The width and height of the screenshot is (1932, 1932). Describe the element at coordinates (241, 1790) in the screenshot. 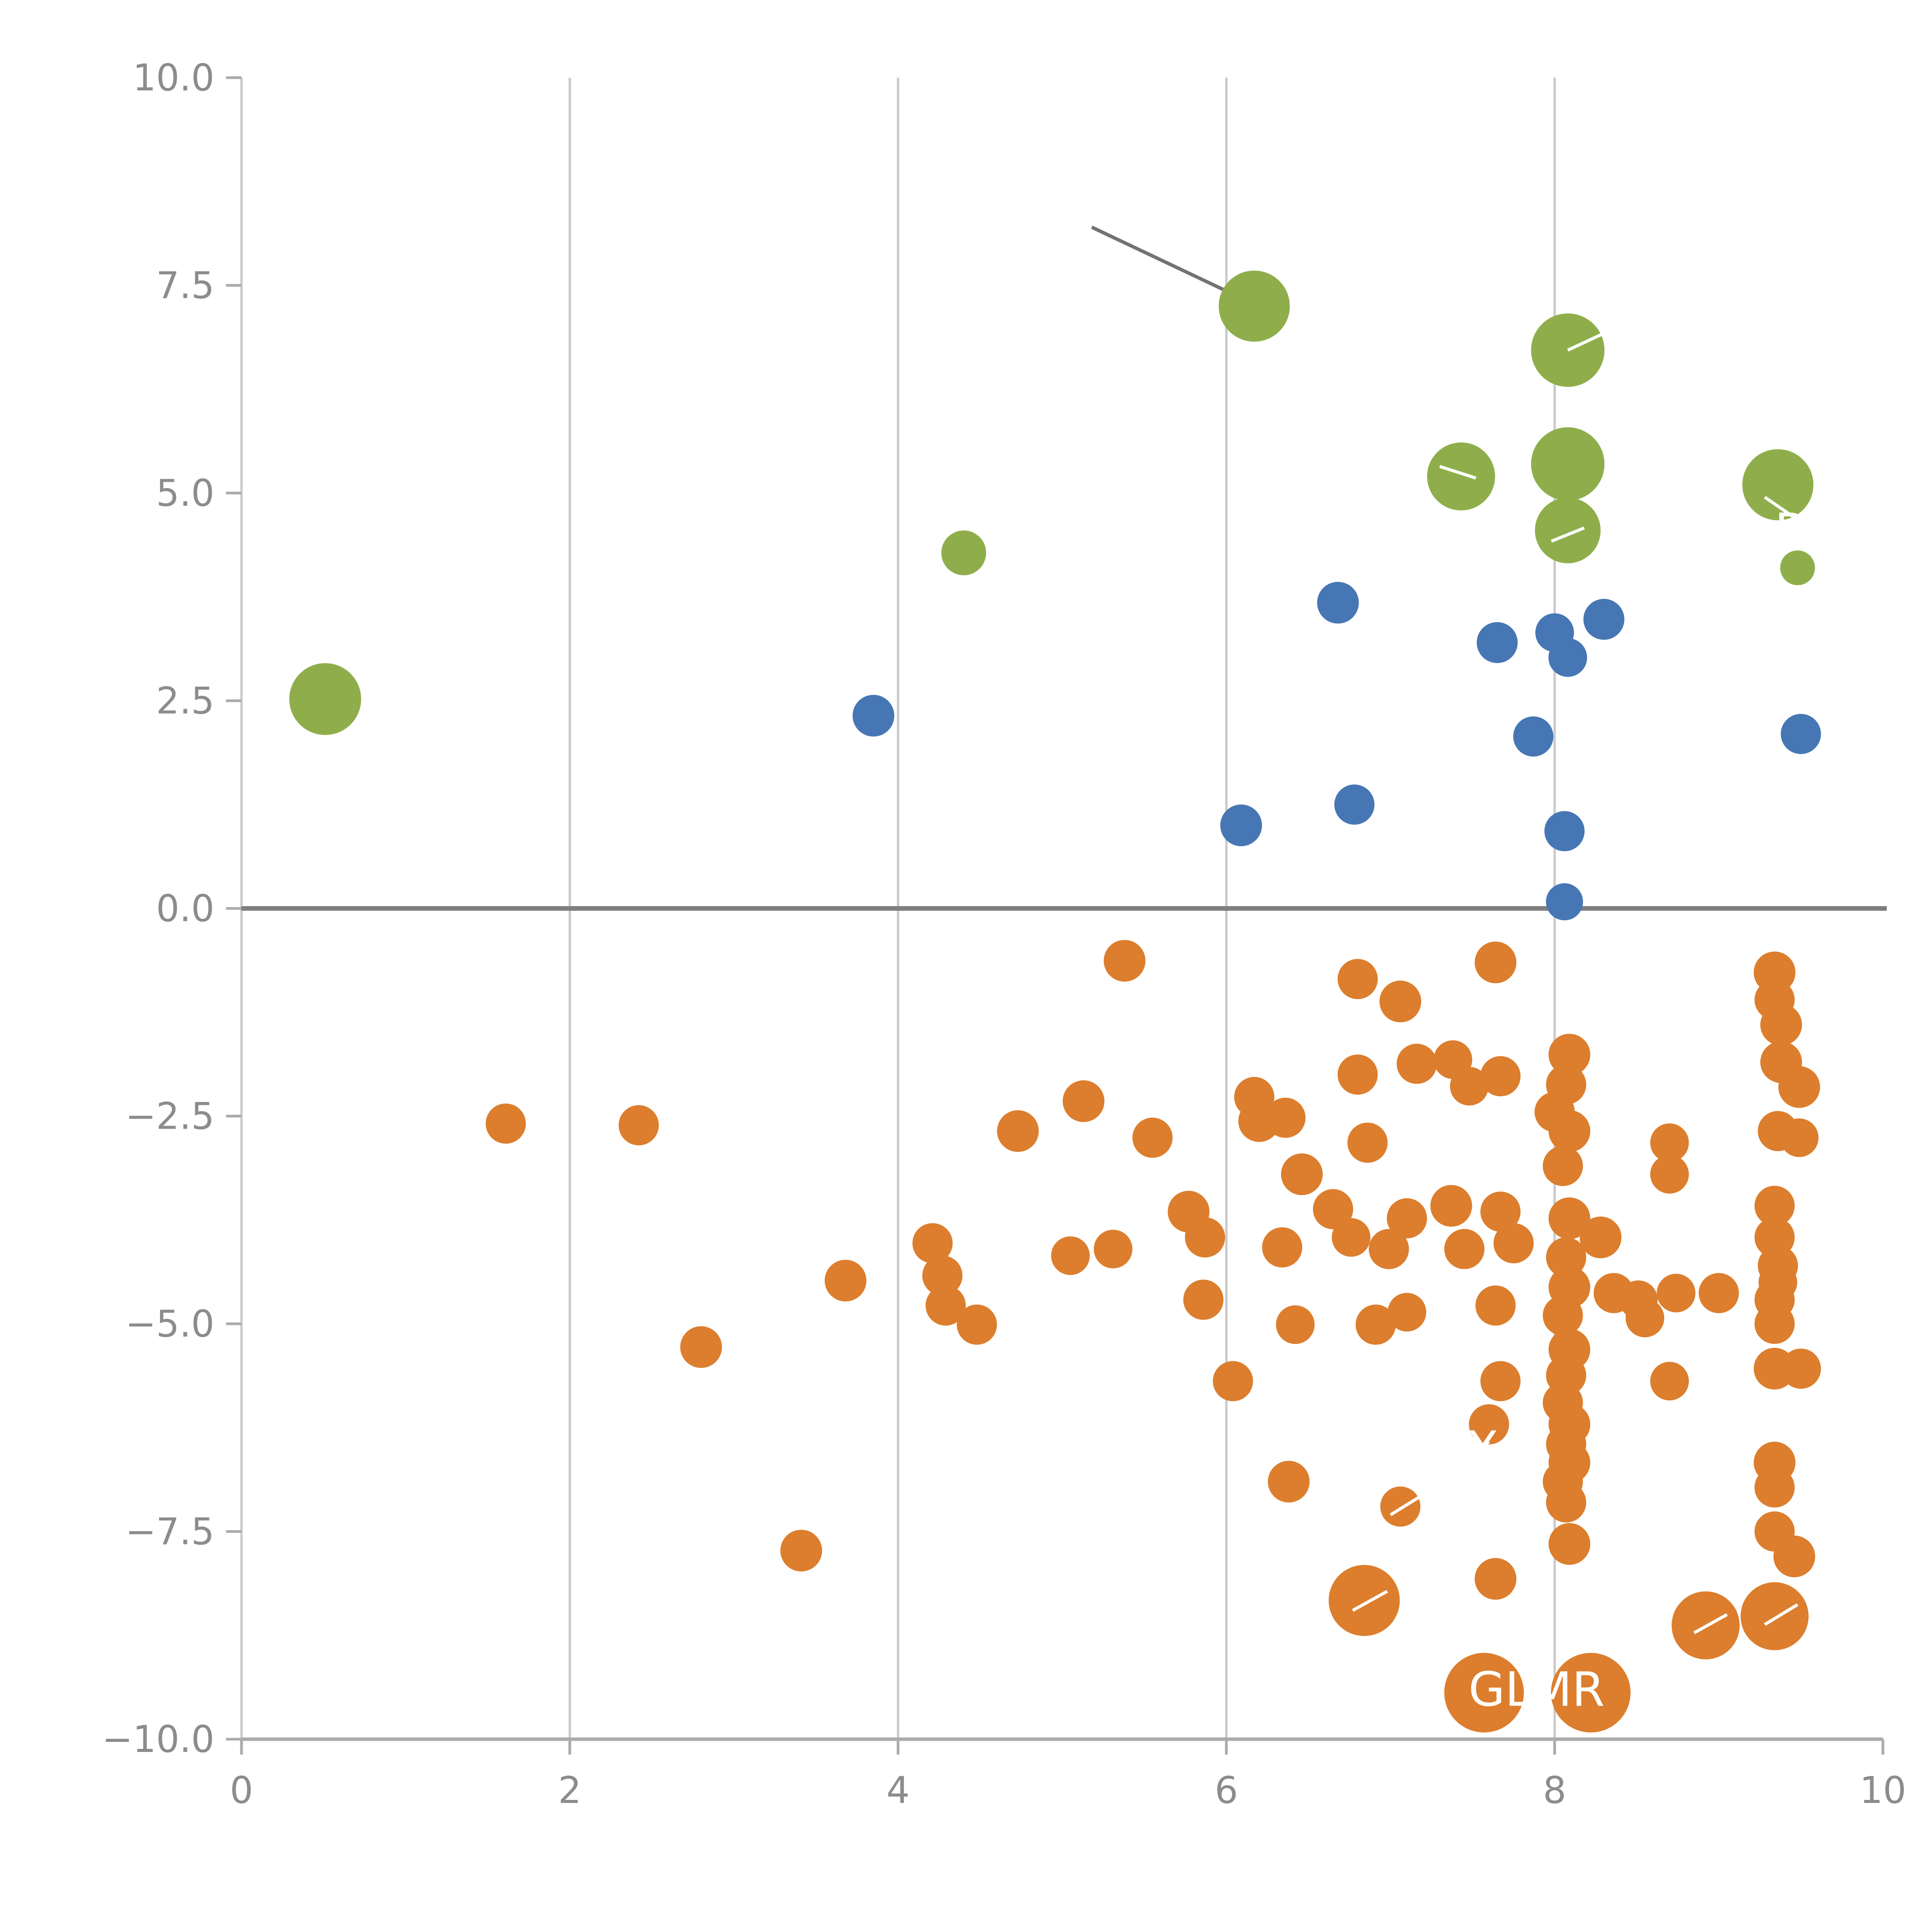

I see `x-tick-label: 0` at that location.